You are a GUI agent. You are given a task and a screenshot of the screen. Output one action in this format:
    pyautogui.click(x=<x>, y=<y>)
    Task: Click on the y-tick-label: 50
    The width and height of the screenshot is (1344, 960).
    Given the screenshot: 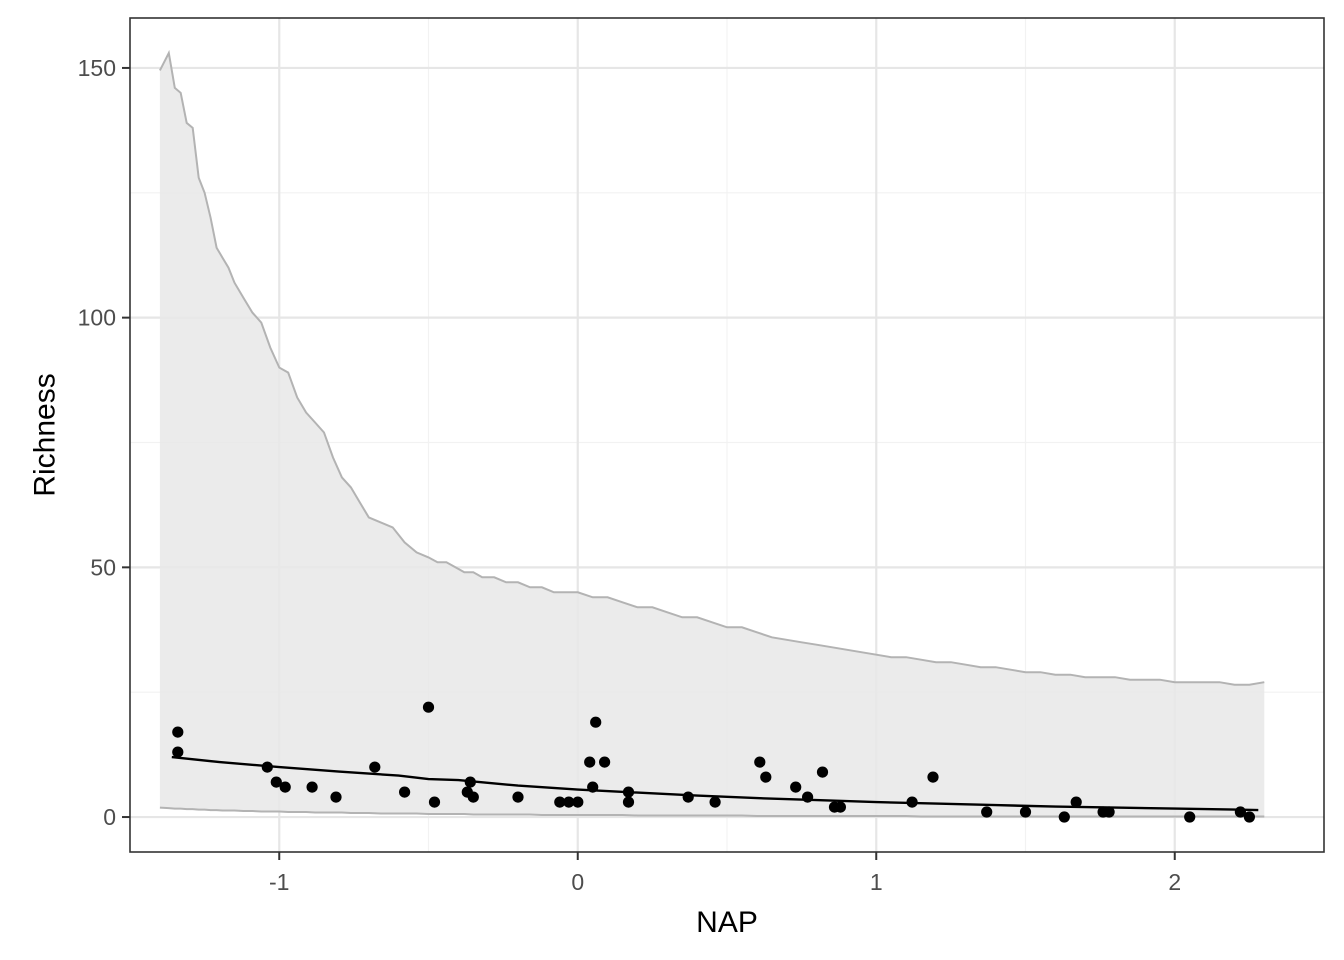 What is the action you would take?
    pyautogui.click(x=103, y=567)
    